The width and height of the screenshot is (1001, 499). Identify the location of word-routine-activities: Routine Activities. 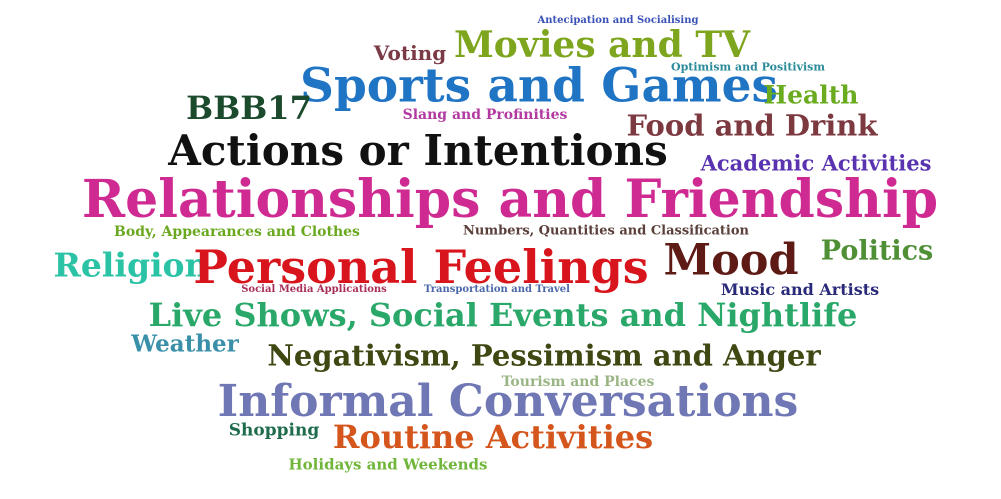
(493, 437).